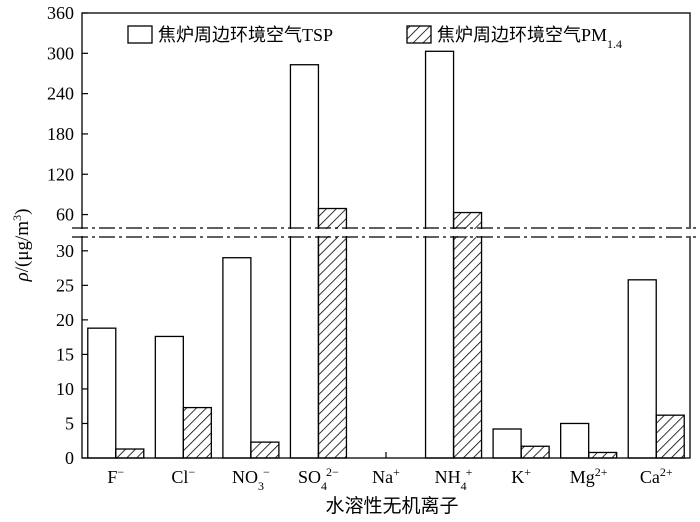 The height and width of the screenshot is (522, 700). Describe the element at coordinates (391, 506) in the screenshot. I see `x-axis-title: 水溶性无机离子` at that location.